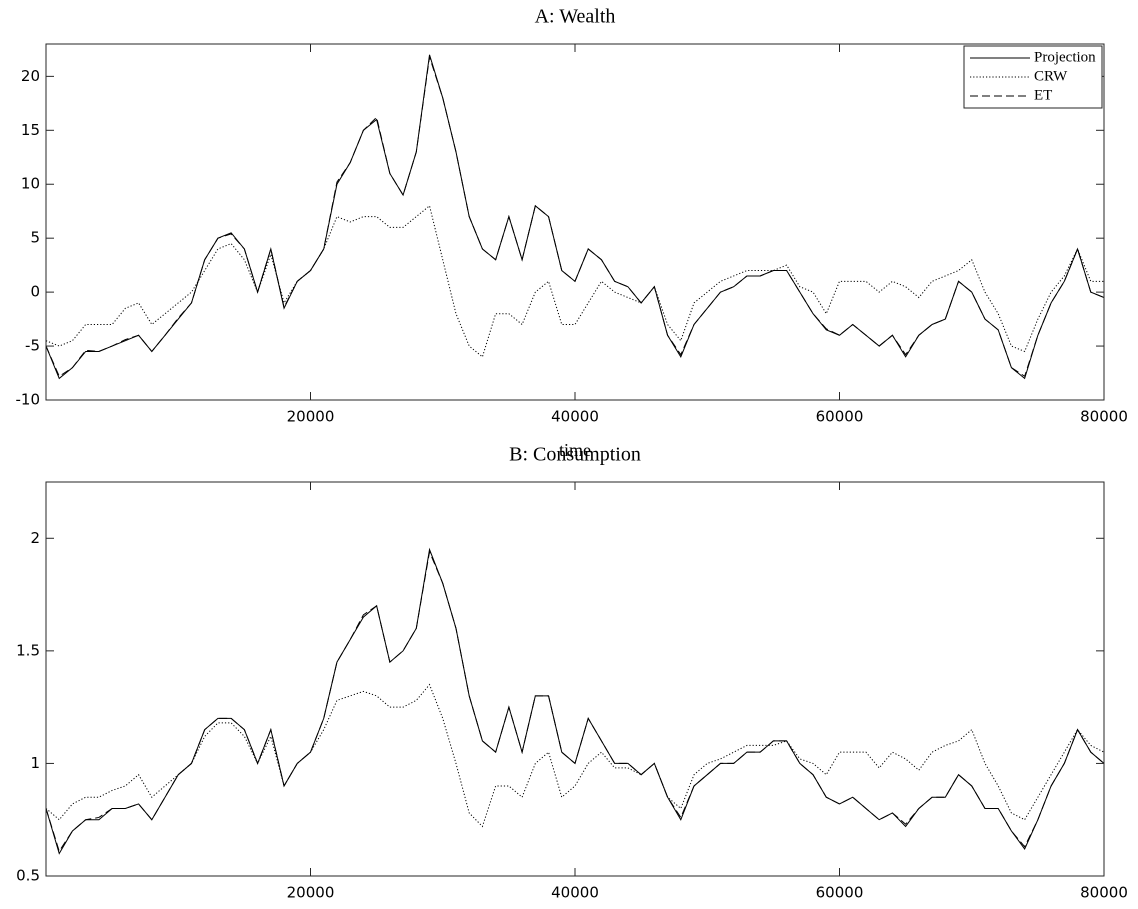 This screenshot has height=909, width=1138. I want to click on series-line, so click(575, 755).